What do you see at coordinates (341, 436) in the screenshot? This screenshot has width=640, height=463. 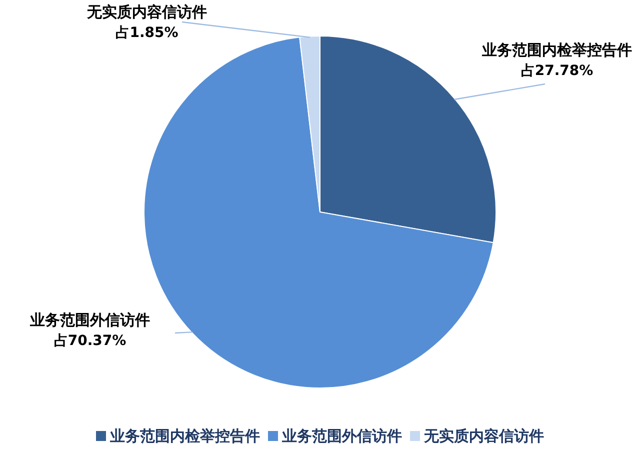 I see `legend-label: 业务范围外信访件` at bounding box center [341, 436].